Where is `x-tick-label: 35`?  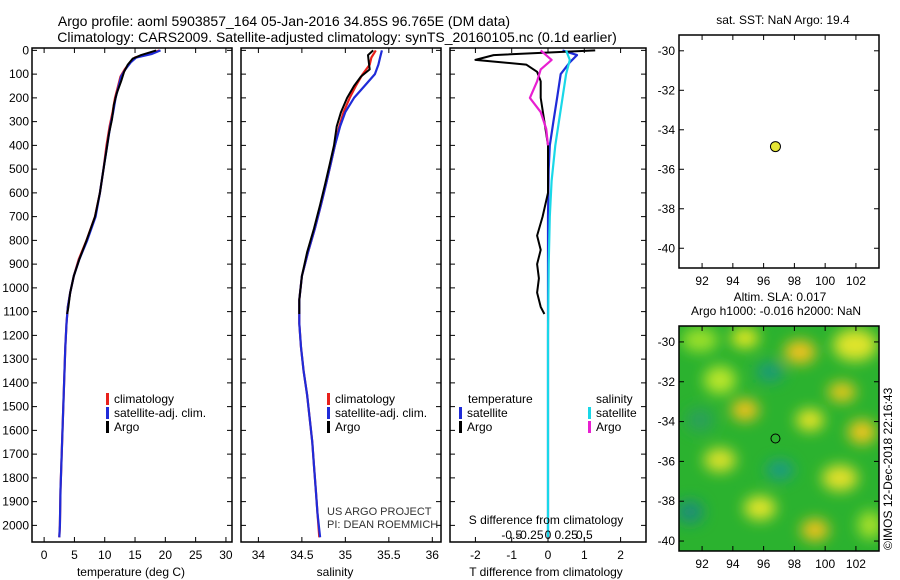
x-tick-label: 35 is located at coordinates (346, 555).